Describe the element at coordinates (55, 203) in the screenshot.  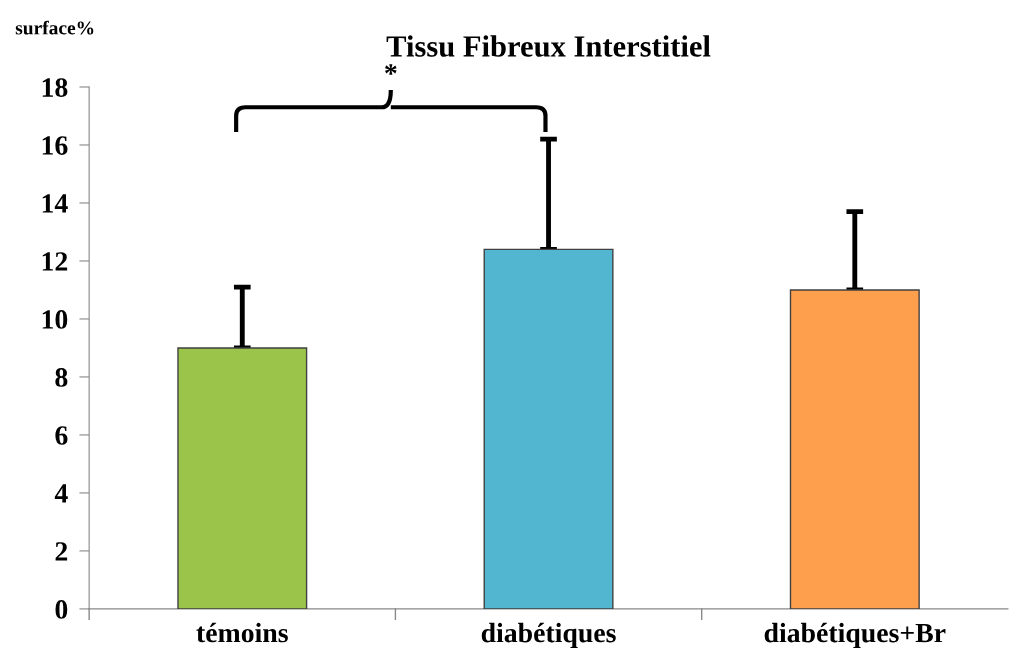
I see `y-tick-label: 14` at that location.